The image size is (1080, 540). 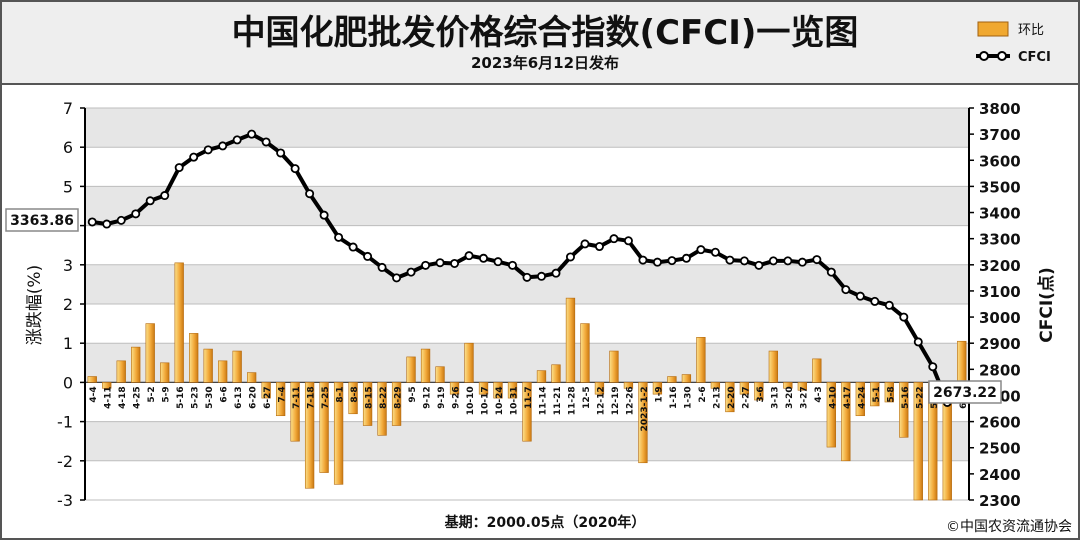 What do you see at coordinates (500, 400) in the screenshot?
I see `x-tick-label: 10-24` at bounding box center [500, 400].